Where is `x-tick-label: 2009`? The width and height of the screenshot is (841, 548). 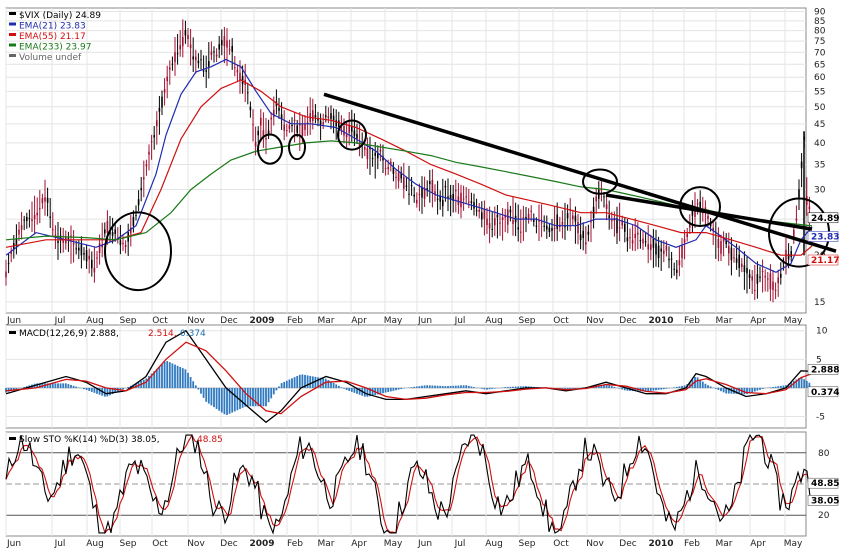
x-tick-label: 2009 is located at coordinates (261, 321).